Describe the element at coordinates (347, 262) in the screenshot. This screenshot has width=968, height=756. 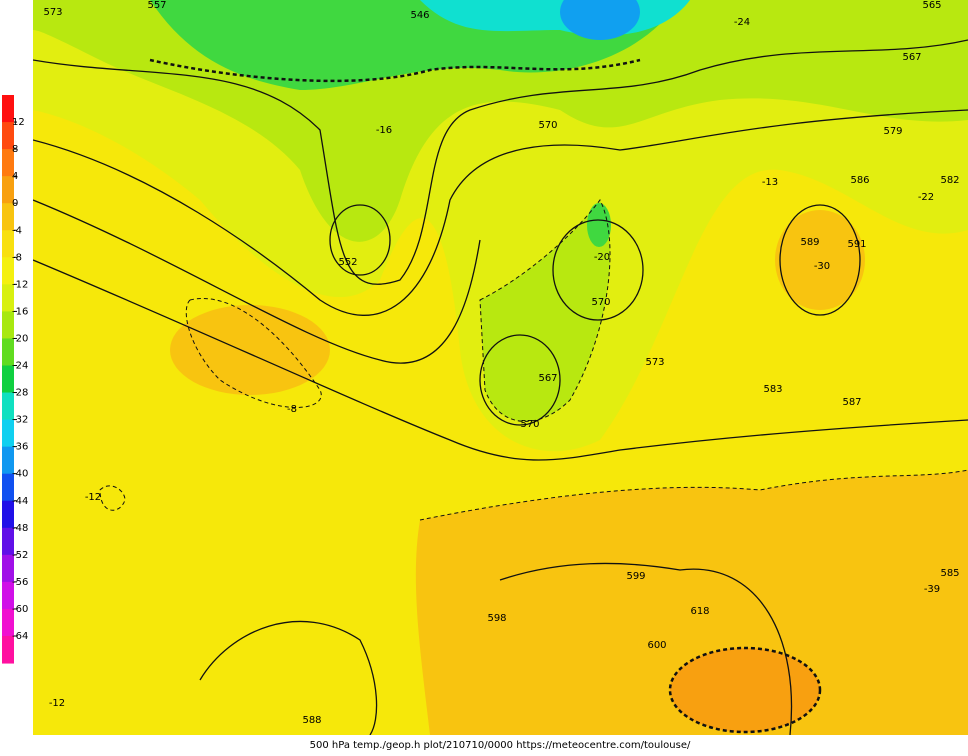
I see `contour-label: 552` at that location.